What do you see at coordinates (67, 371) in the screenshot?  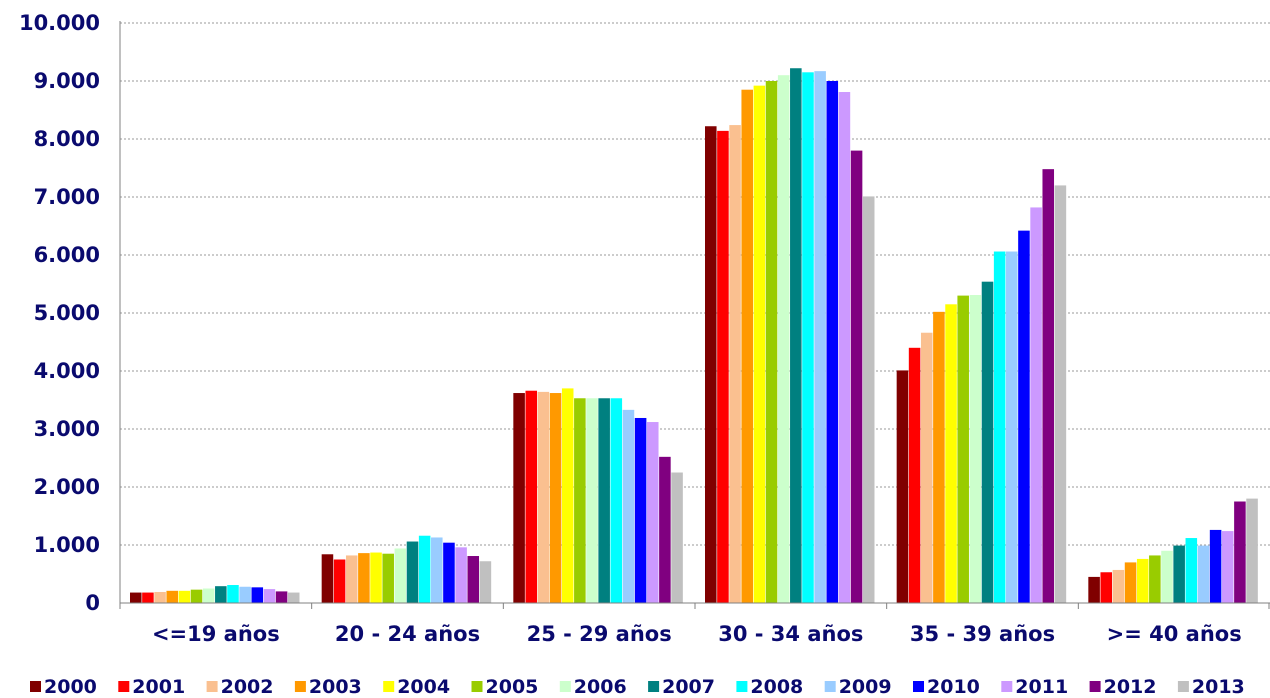 I see `y-tick-label: 4.000` at bounding box center [67, 371].